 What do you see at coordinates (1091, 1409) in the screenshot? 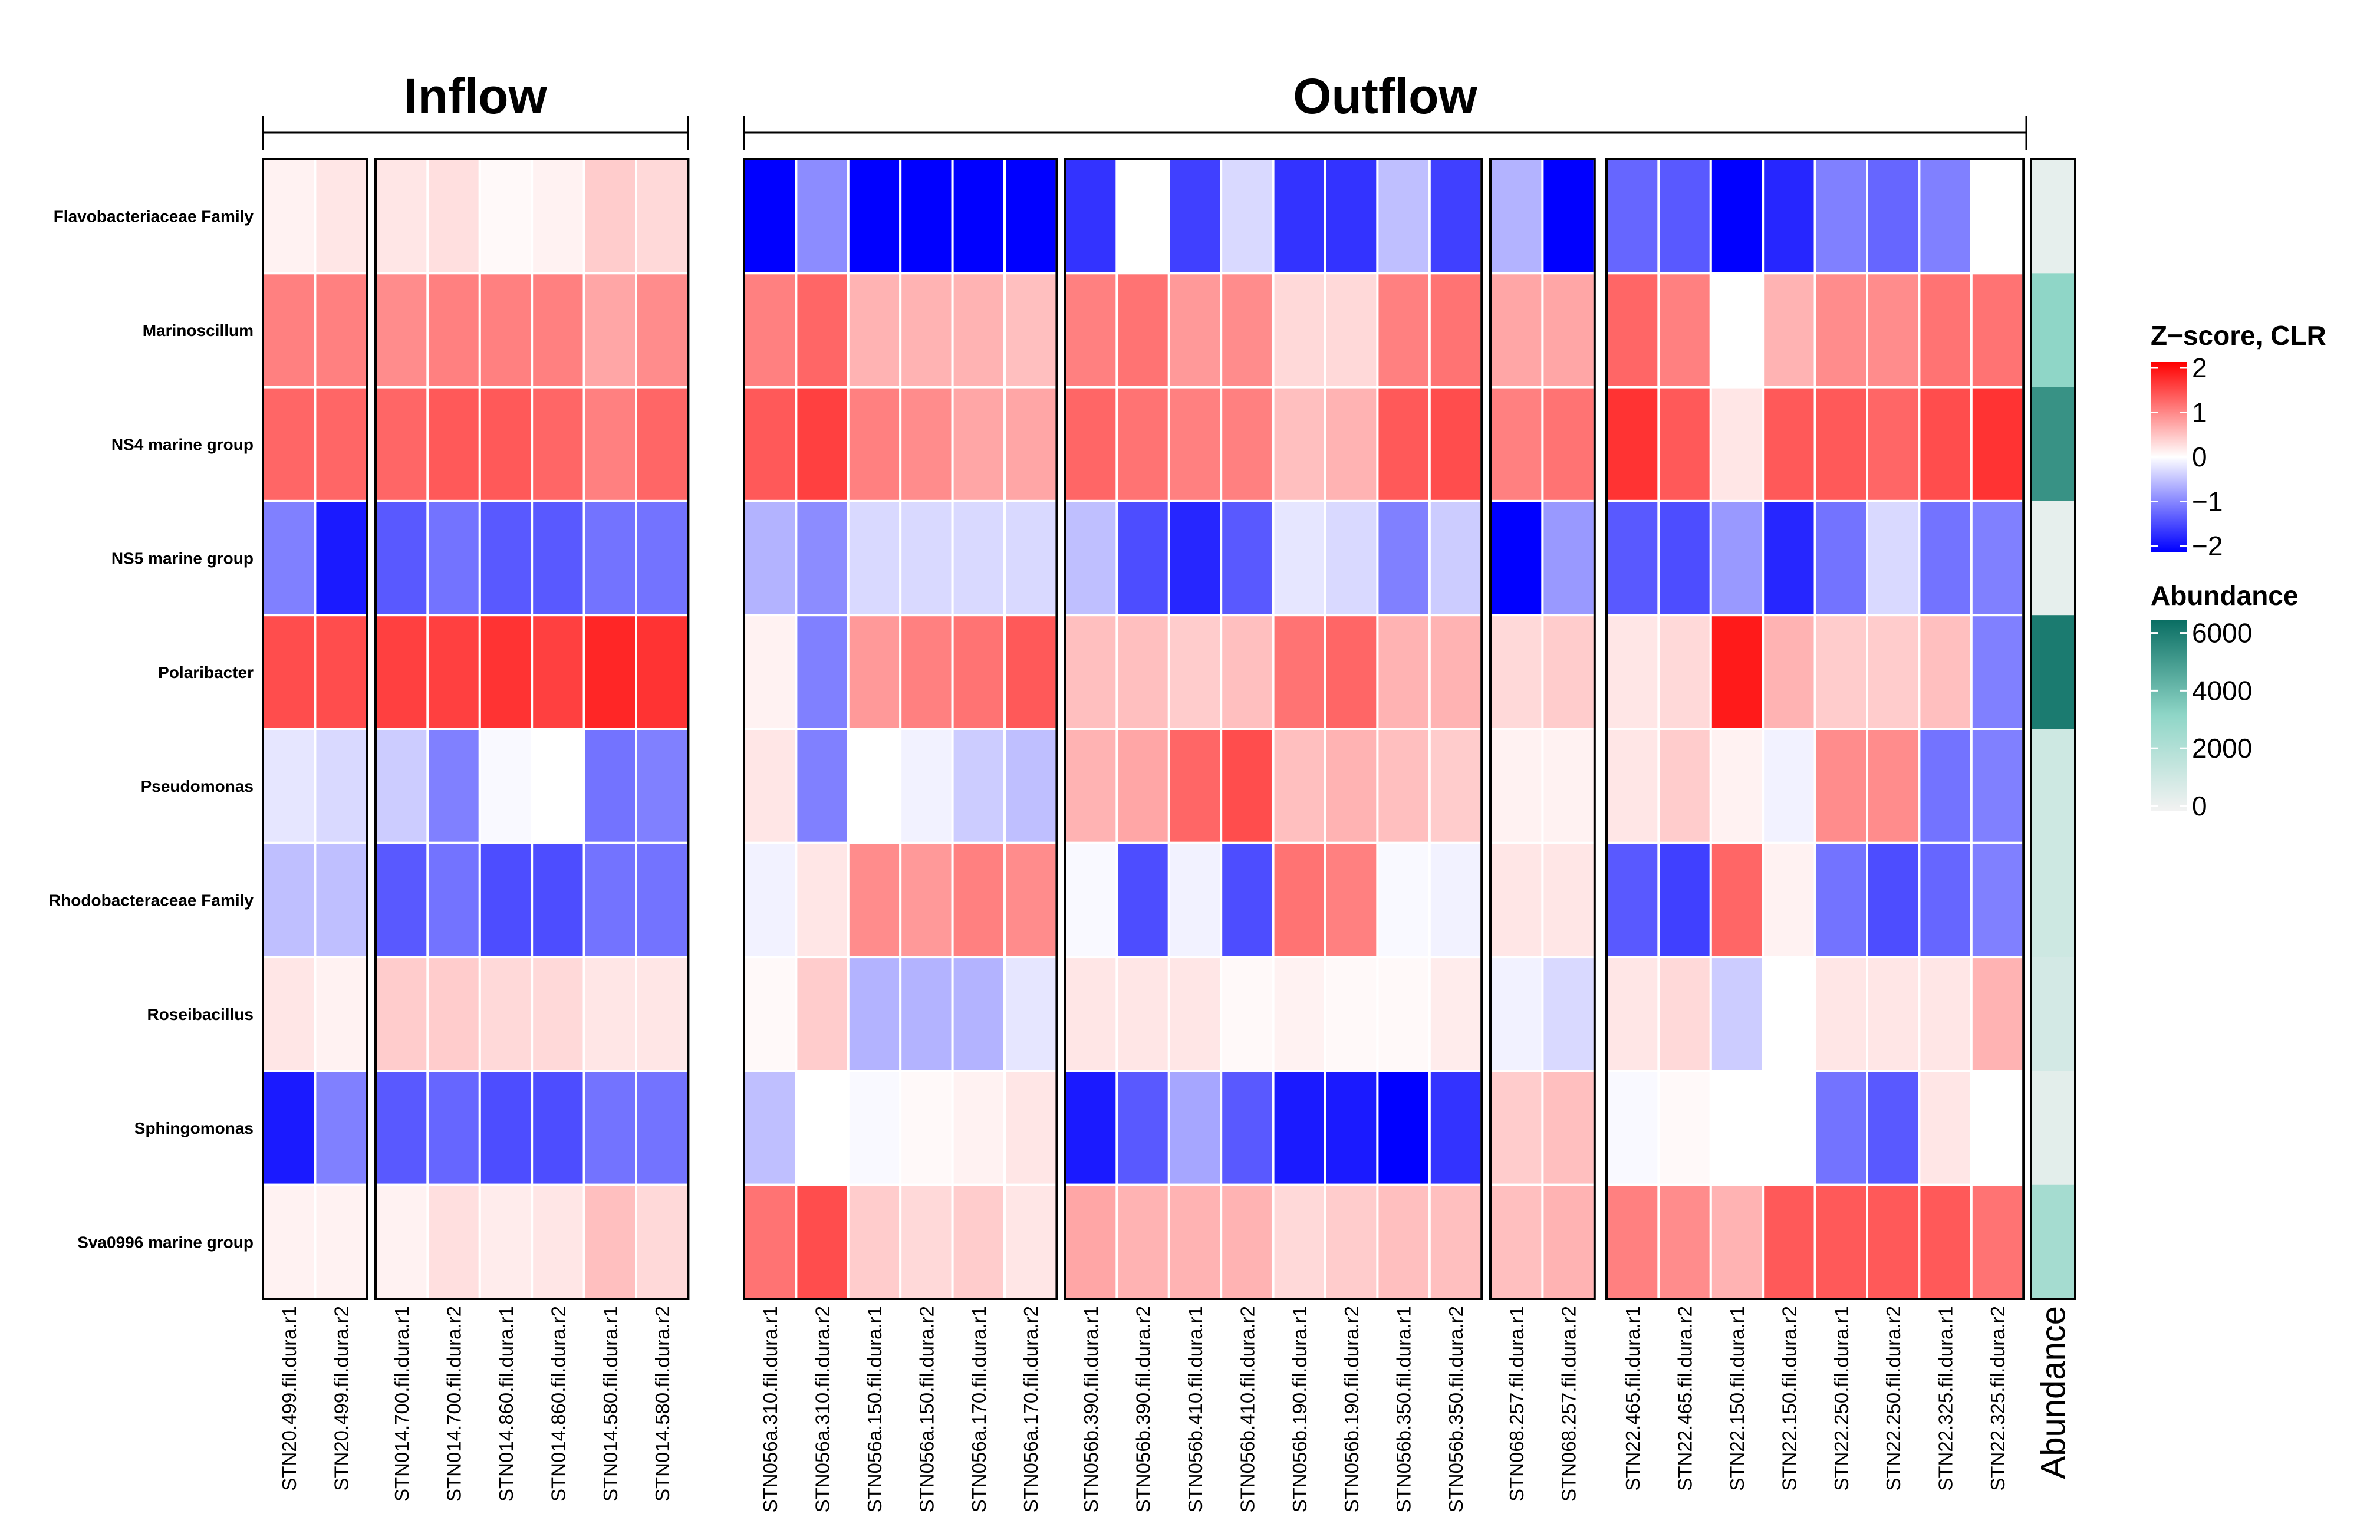
I see `column-label: STN056b.390.fil.dura.r1` at bounding box center [1091, 1409].